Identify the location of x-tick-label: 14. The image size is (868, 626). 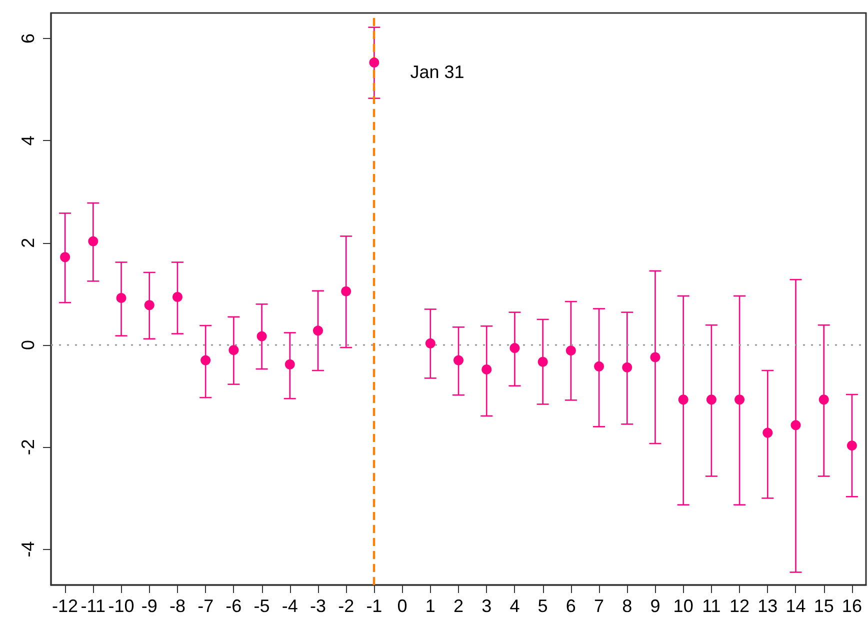
(796, 606).